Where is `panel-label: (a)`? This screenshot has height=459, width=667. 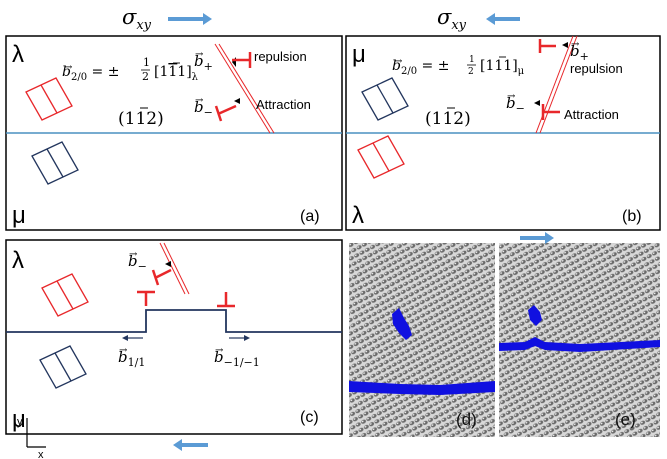
panel-label: (a) is located at coordinates (310, 216).